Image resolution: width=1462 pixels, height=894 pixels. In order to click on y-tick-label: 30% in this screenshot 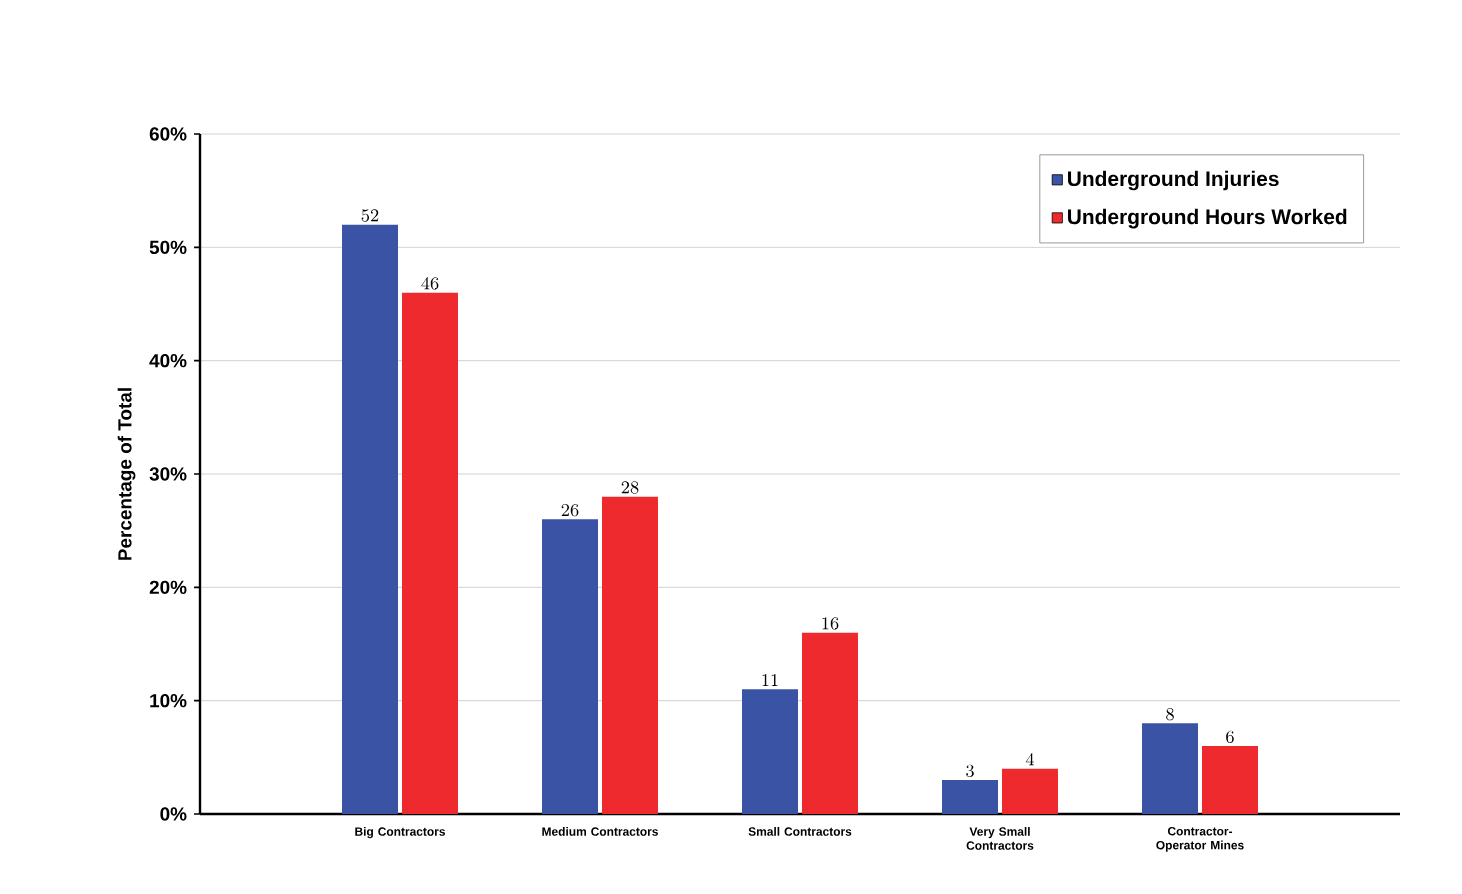, I will do `click(168, 474)`.